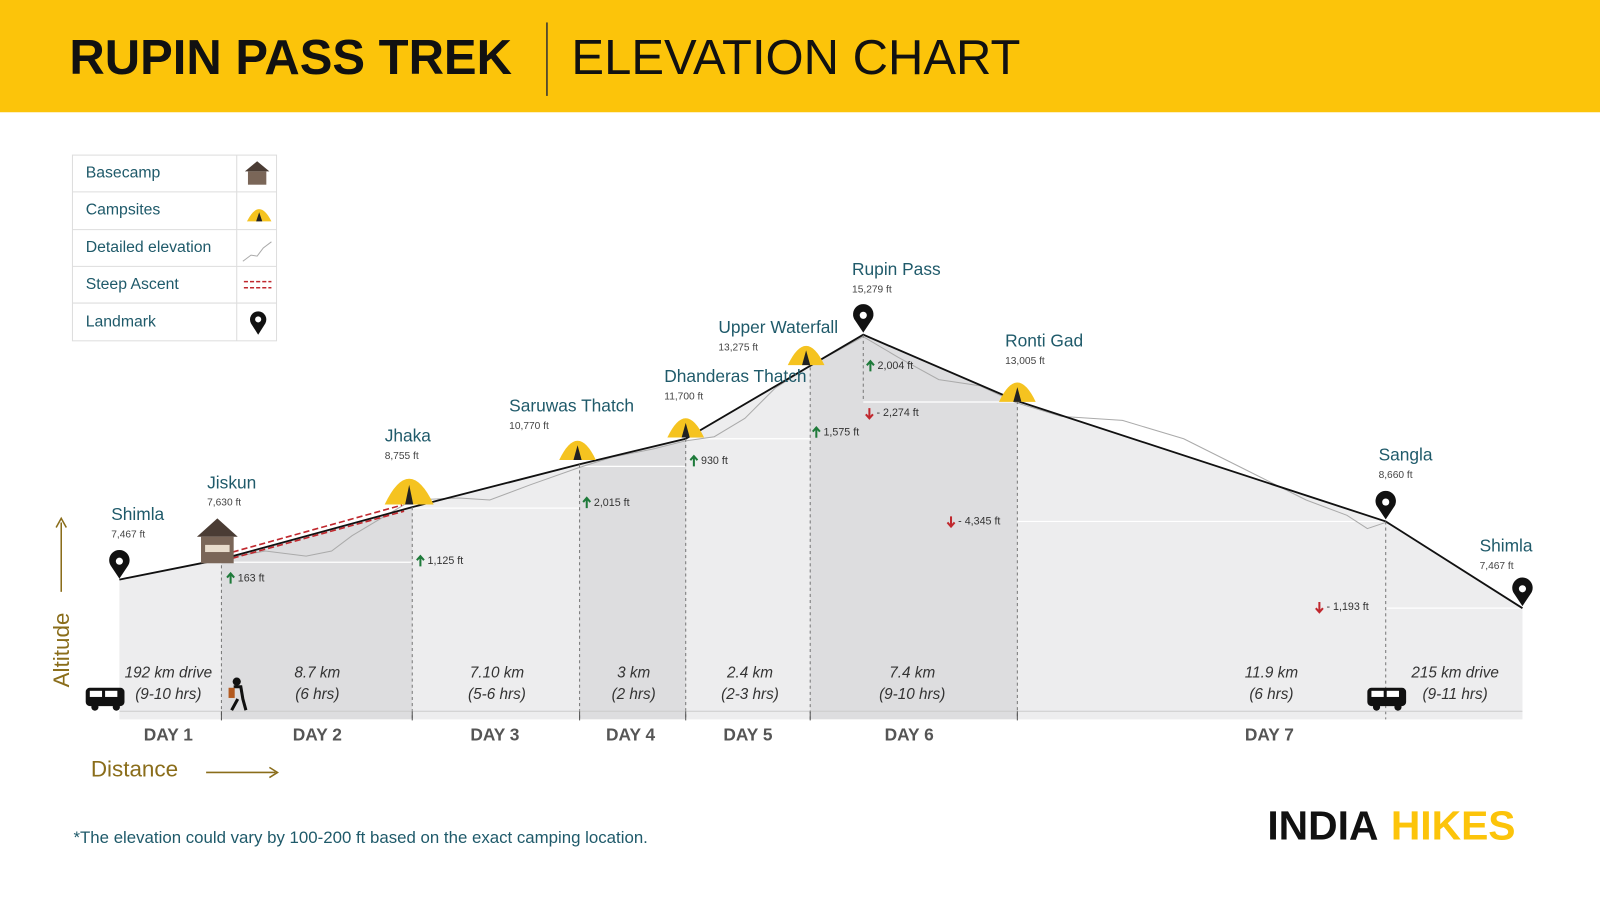  What do you see at coordinates (909, 734) in the screenshot?
I see `day-label: DAY 6` at bounding box center [909, 734].